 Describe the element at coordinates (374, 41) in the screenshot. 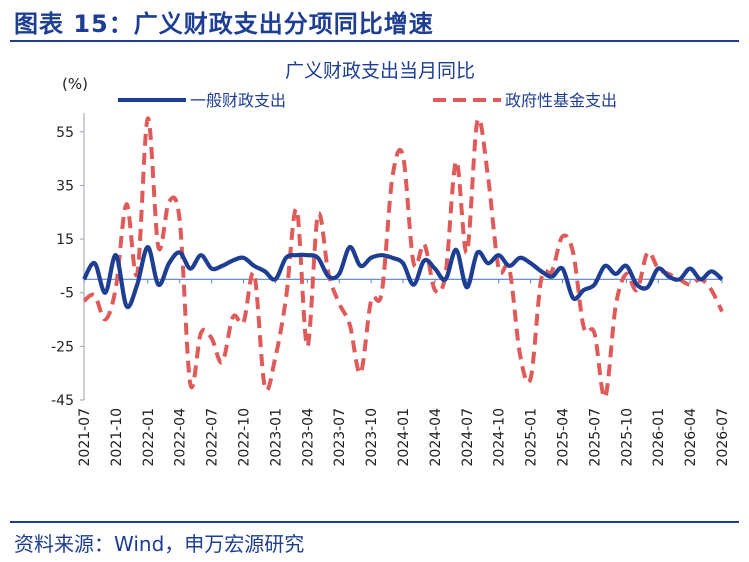

I see `title-rule` at that location.